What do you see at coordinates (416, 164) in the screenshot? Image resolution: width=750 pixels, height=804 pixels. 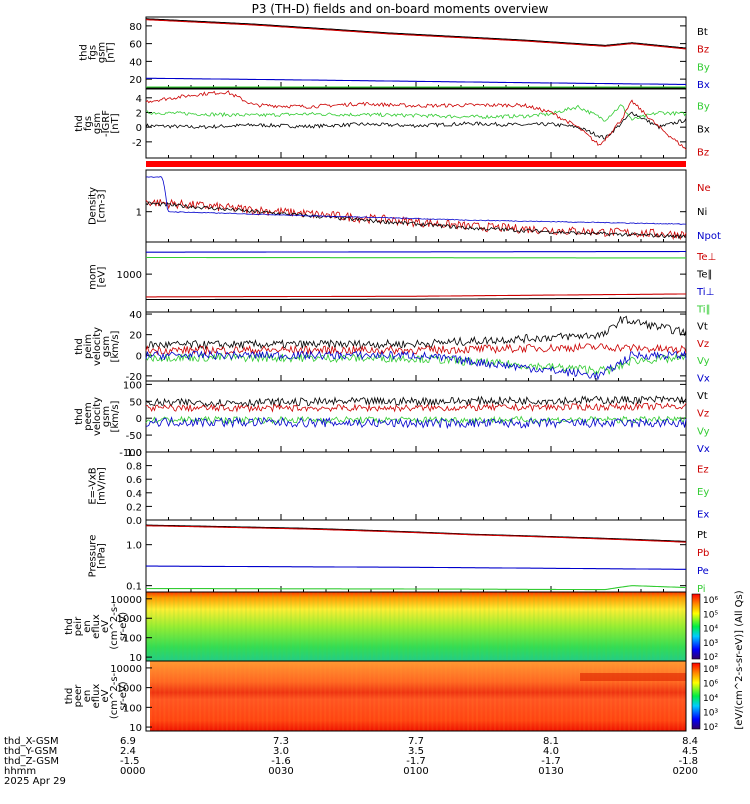 I see `flag-bar` at bounding box center [416, 164].